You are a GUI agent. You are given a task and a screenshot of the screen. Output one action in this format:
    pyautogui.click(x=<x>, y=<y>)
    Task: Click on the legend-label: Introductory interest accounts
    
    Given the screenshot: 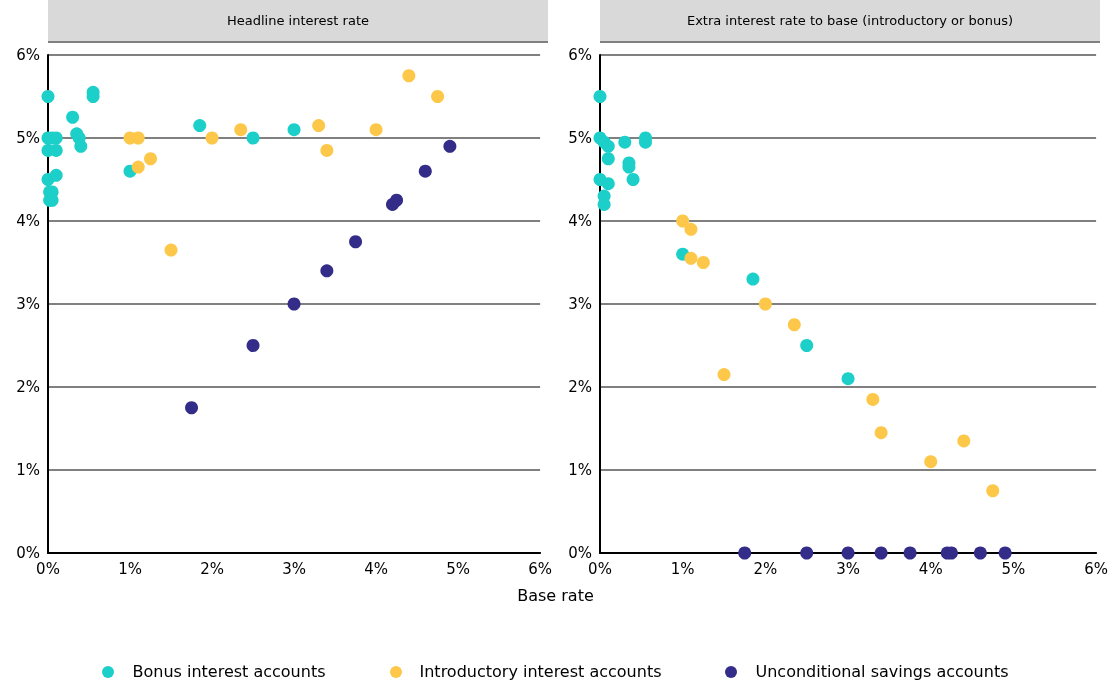 What is the action you would take?
    pyautogui.click(x=540, y=671)
    